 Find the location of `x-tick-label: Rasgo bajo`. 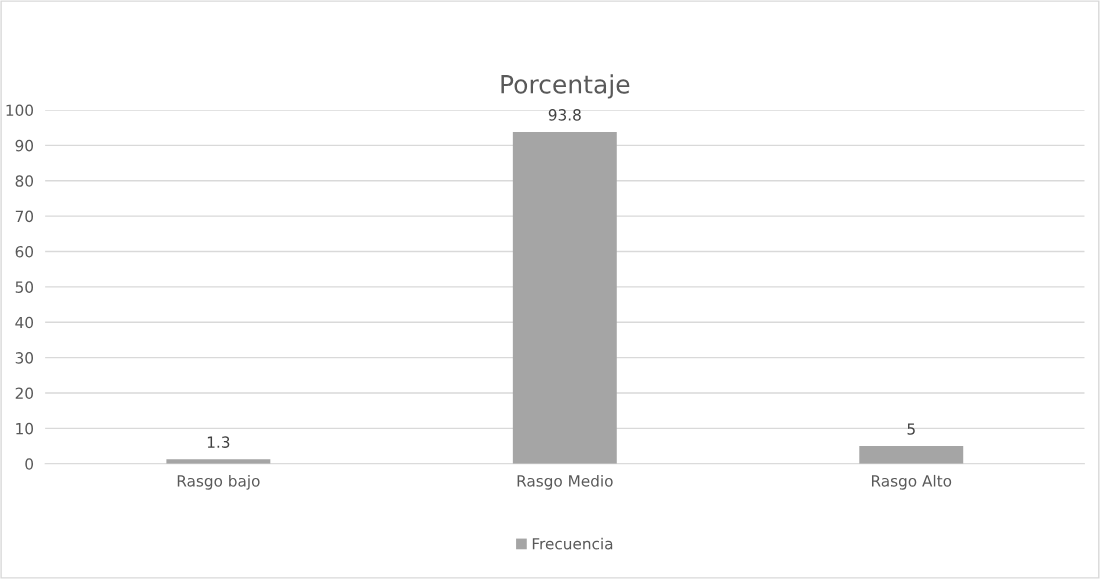

x-tick-label: Rasgo bajo is located at coordinates (218, 482).